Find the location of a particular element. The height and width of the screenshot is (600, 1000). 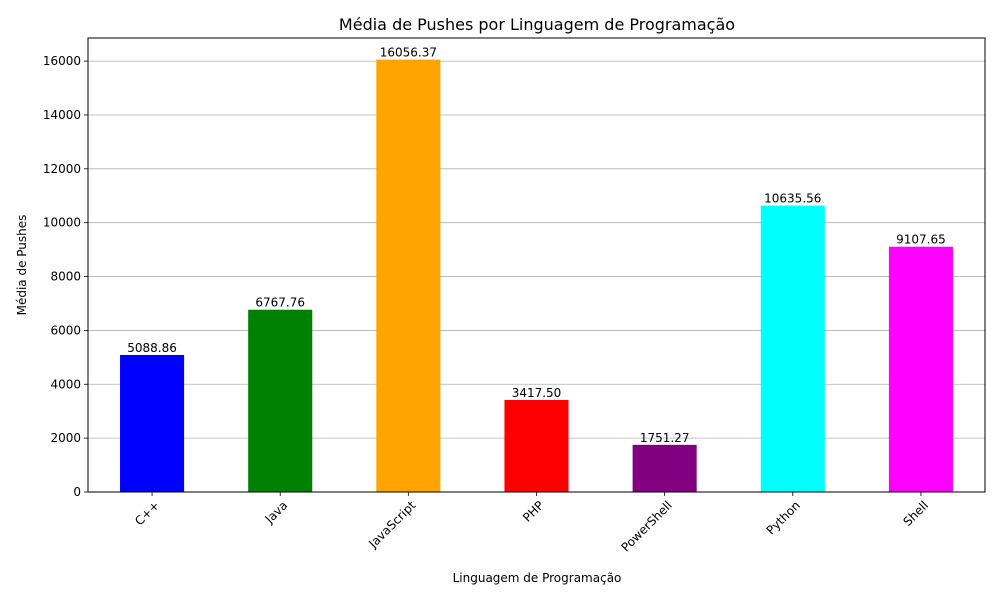

x-tick-label: PowerShell is located at coordinates (647, 526).